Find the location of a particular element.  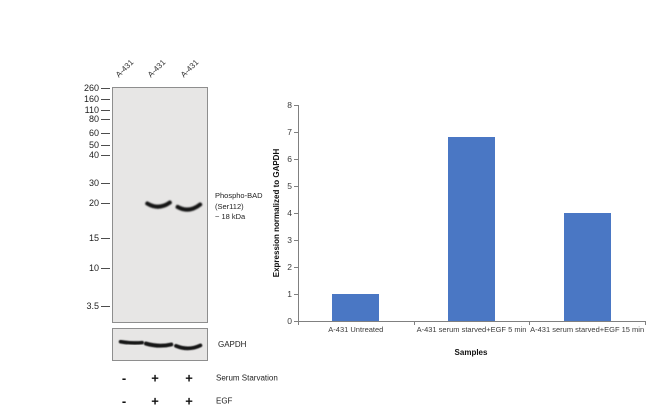

mw-marker-110: 110 is located at coordinates (86, 110).